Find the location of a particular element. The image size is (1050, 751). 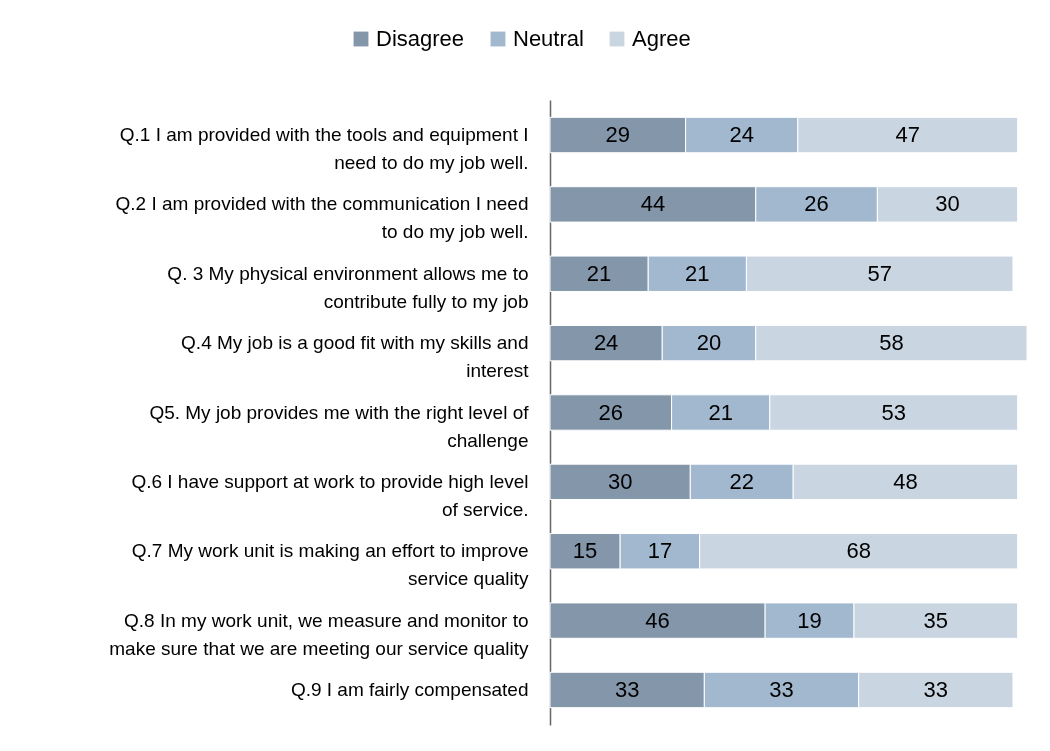

data-label: 57 is located at coordinates (879, 273).